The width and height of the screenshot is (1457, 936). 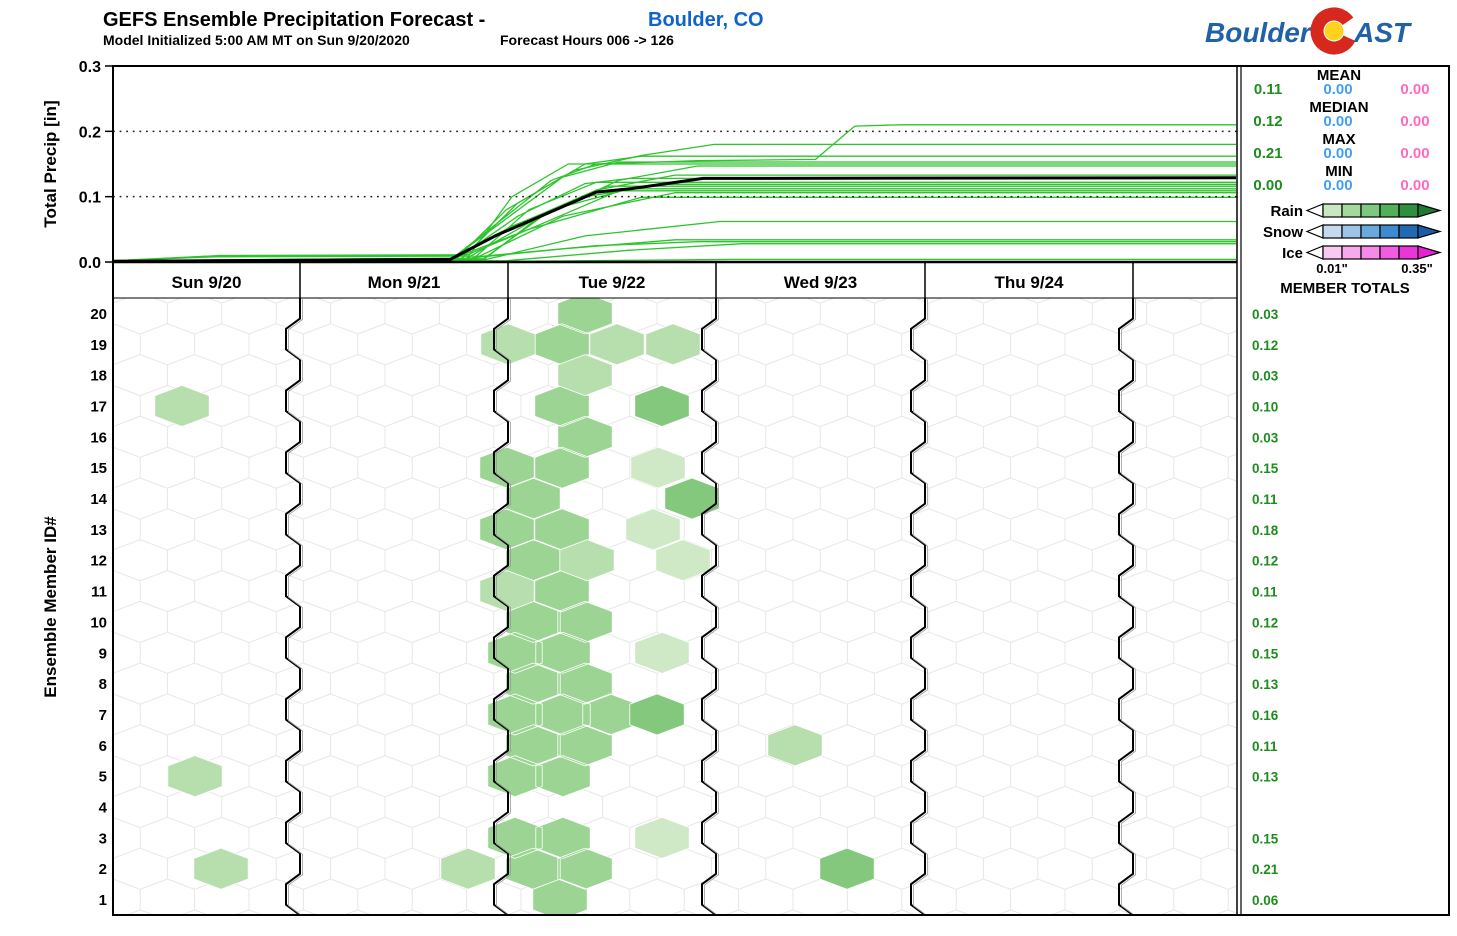 I want to click on y-tick-label: 0.1, so click(x=90, y=198).